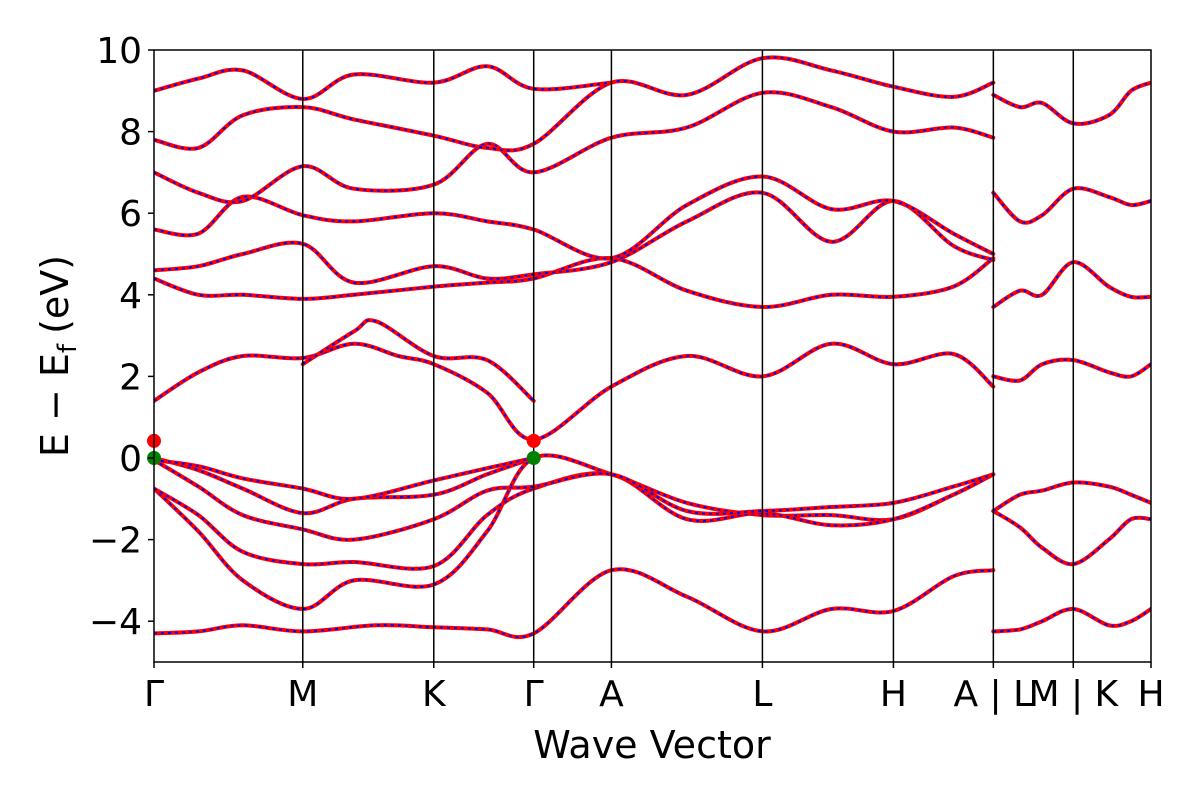 Image resolution: width=1200 pixels, height=800 pixels. I want to click on y-axis-label-subscript: f, so click(68, 348).